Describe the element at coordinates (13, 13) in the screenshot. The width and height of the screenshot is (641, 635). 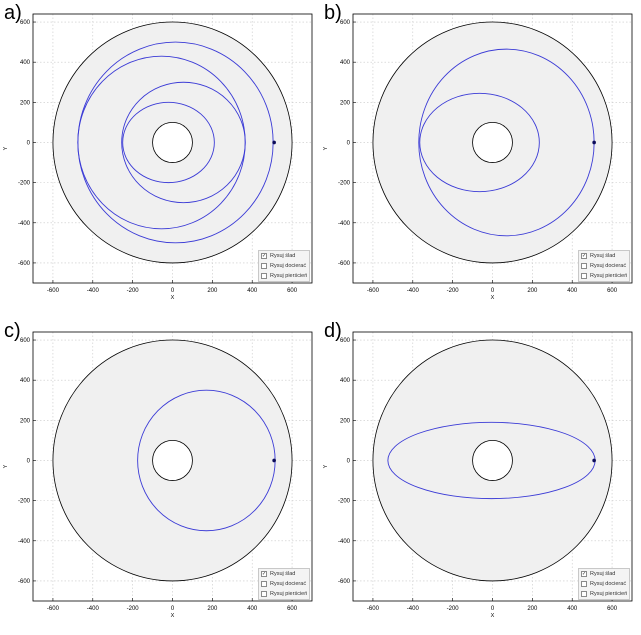
I see `panel-label-a: a)` at that location.